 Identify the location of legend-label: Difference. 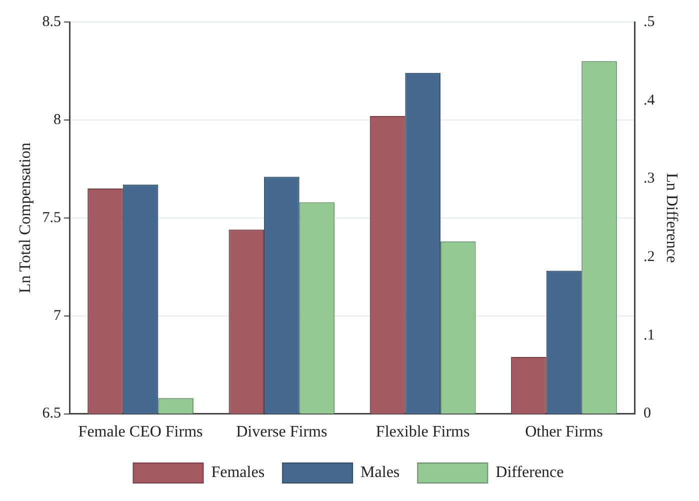
(530, 473).